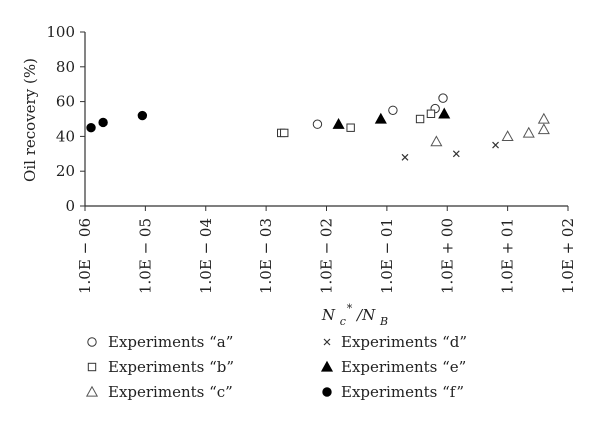  Describe the element at coordinates (404, 342) in the screenshot. I see `legend-label-d: Experiments “d”` at that location.